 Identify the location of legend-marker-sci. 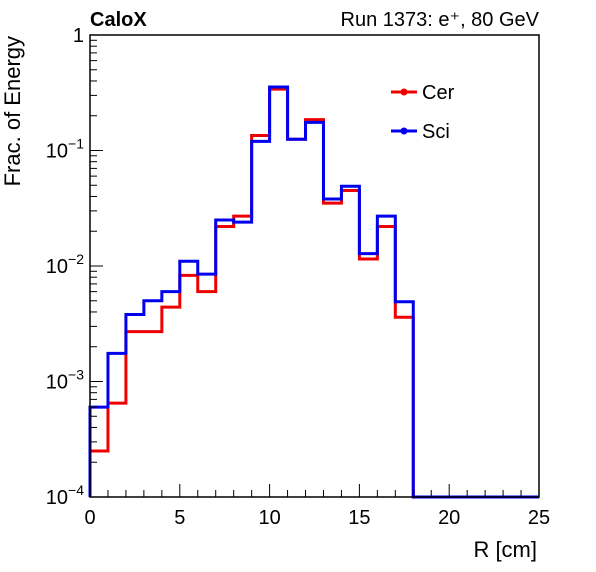
(404, 131).